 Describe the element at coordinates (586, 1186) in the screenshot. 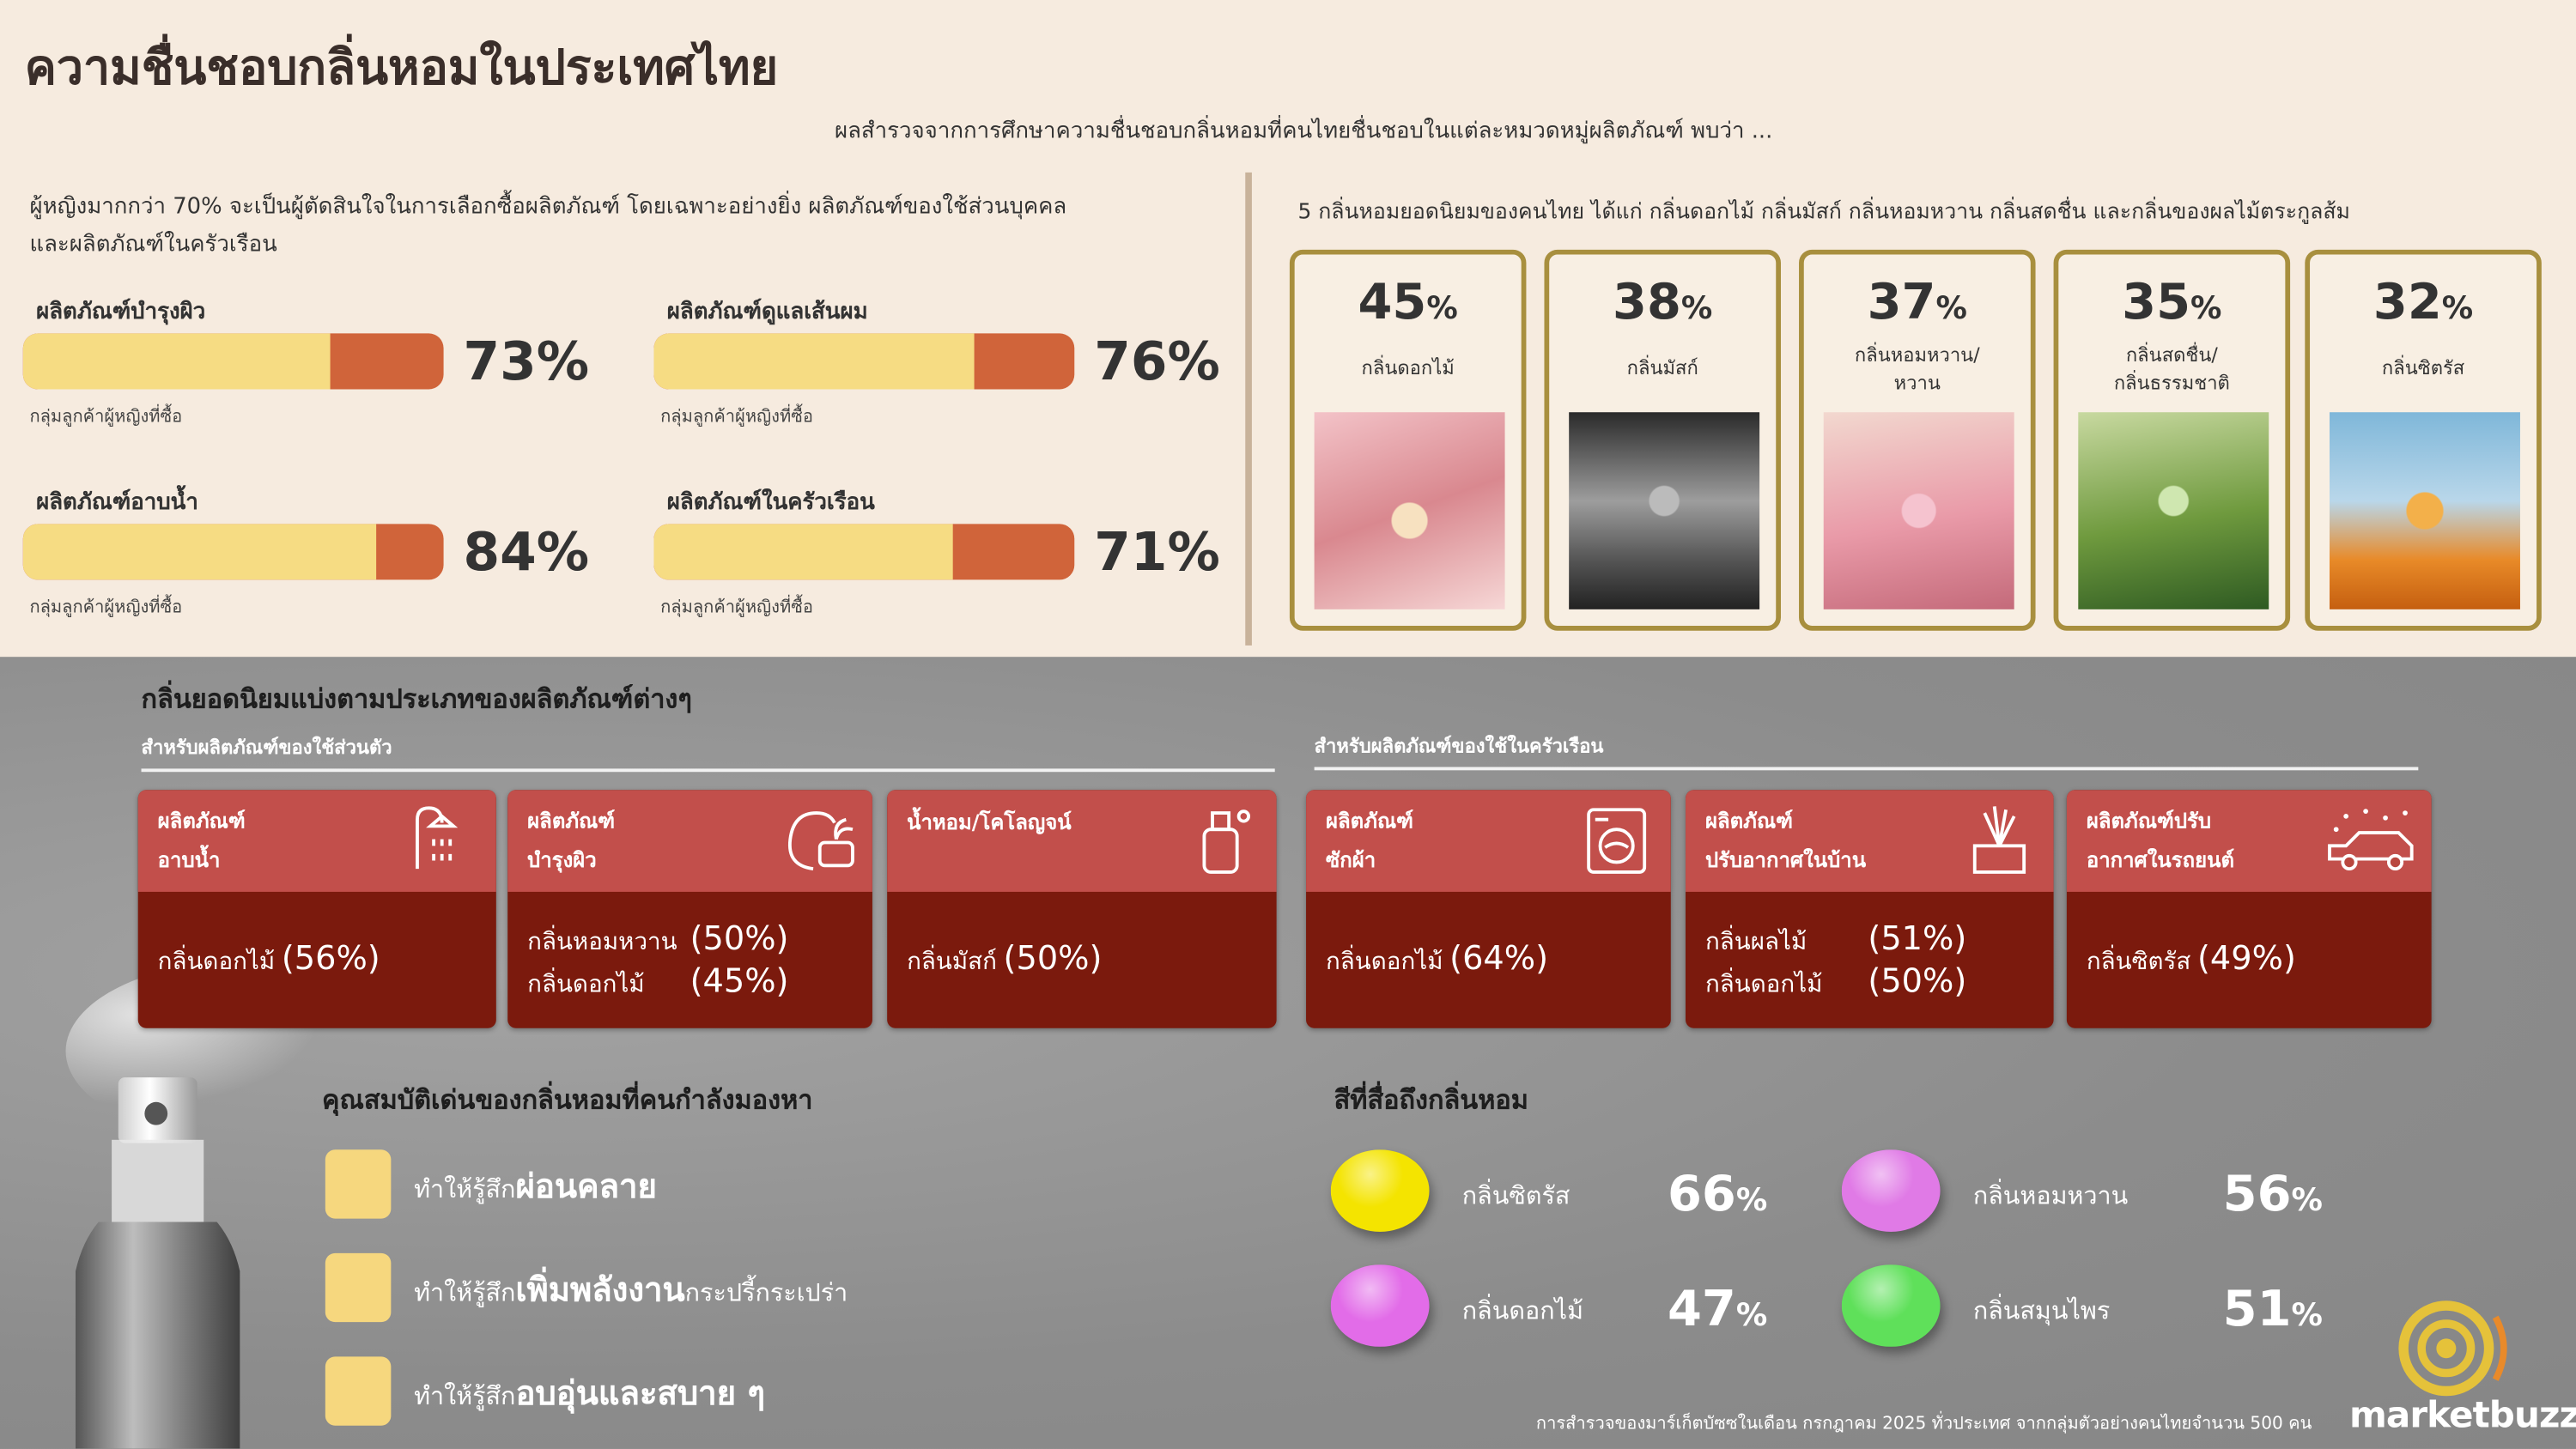

I see `feature-emphasis: ผ่อนคลาย` at that location.